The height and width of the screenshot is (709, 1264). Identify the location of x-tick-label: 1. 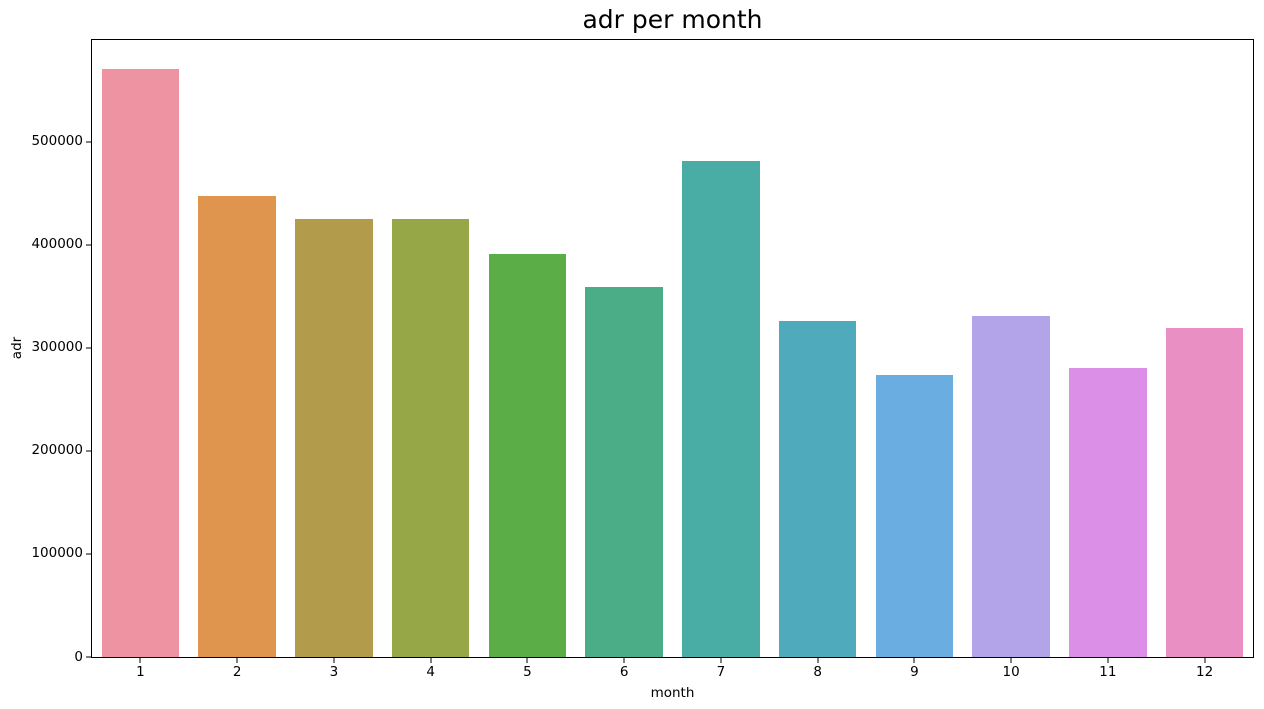
(140, 672).